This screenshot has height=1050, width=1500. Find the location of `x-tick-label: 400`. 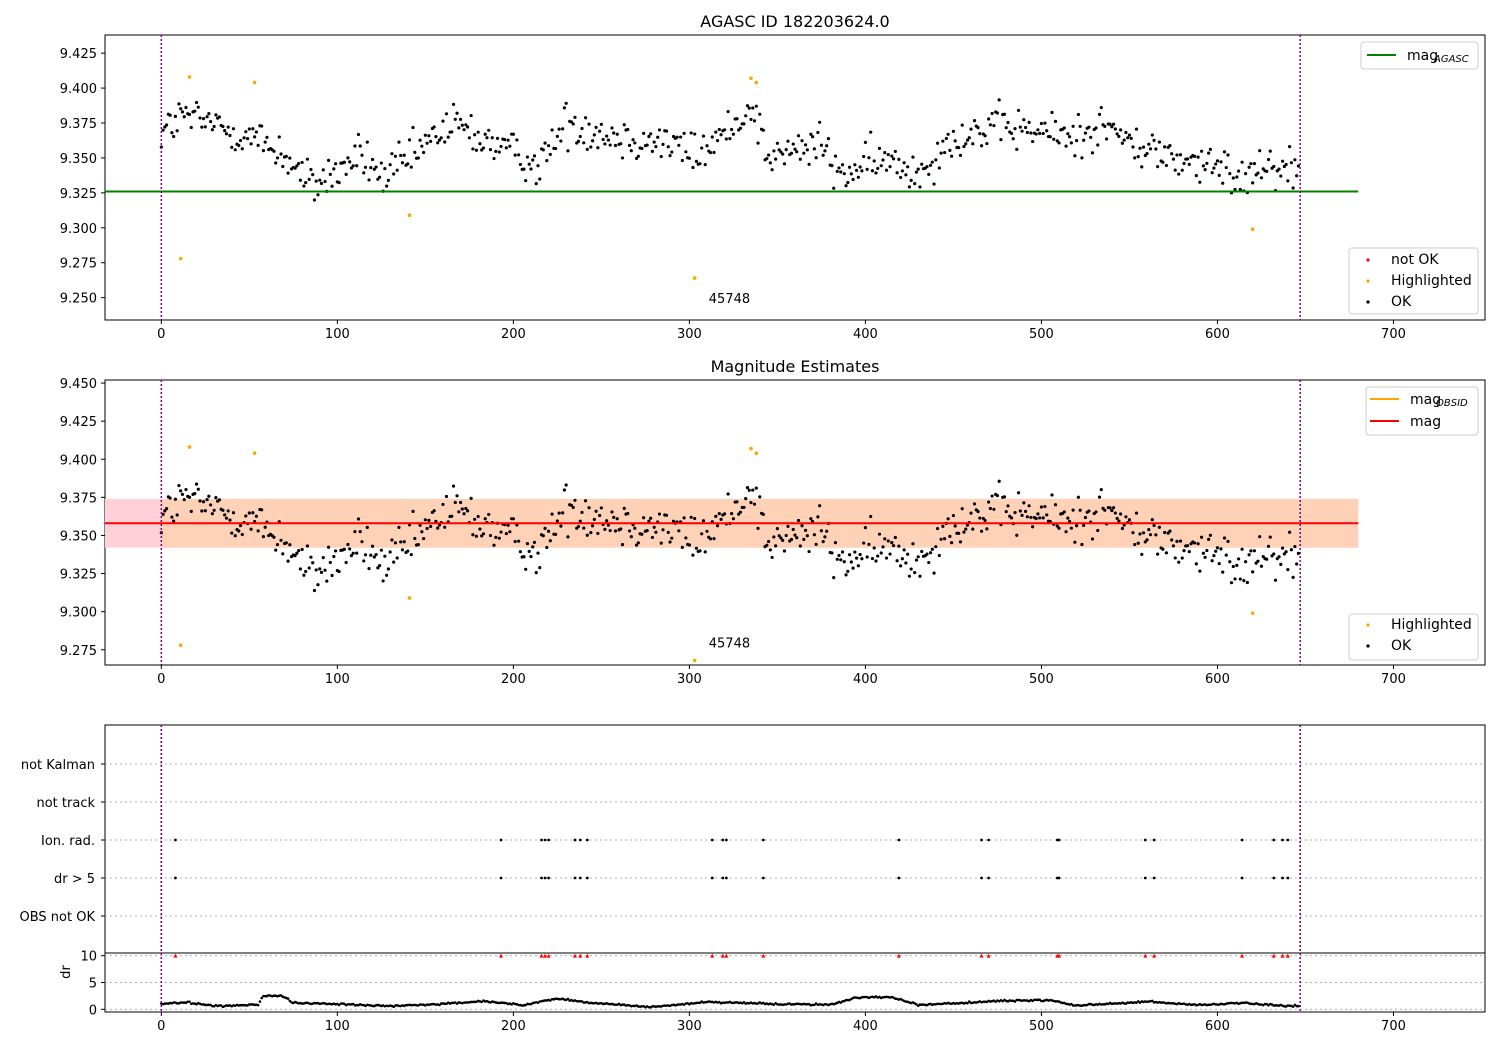

x-tick-label: 400 is located at coordinates (865, 334).